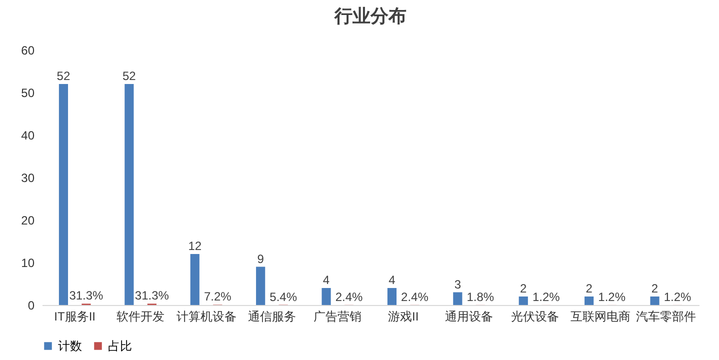  Describe the element at coordinates (534, 317) in the screenshot. I see `x-tick-label: 光伏设备` at that location.